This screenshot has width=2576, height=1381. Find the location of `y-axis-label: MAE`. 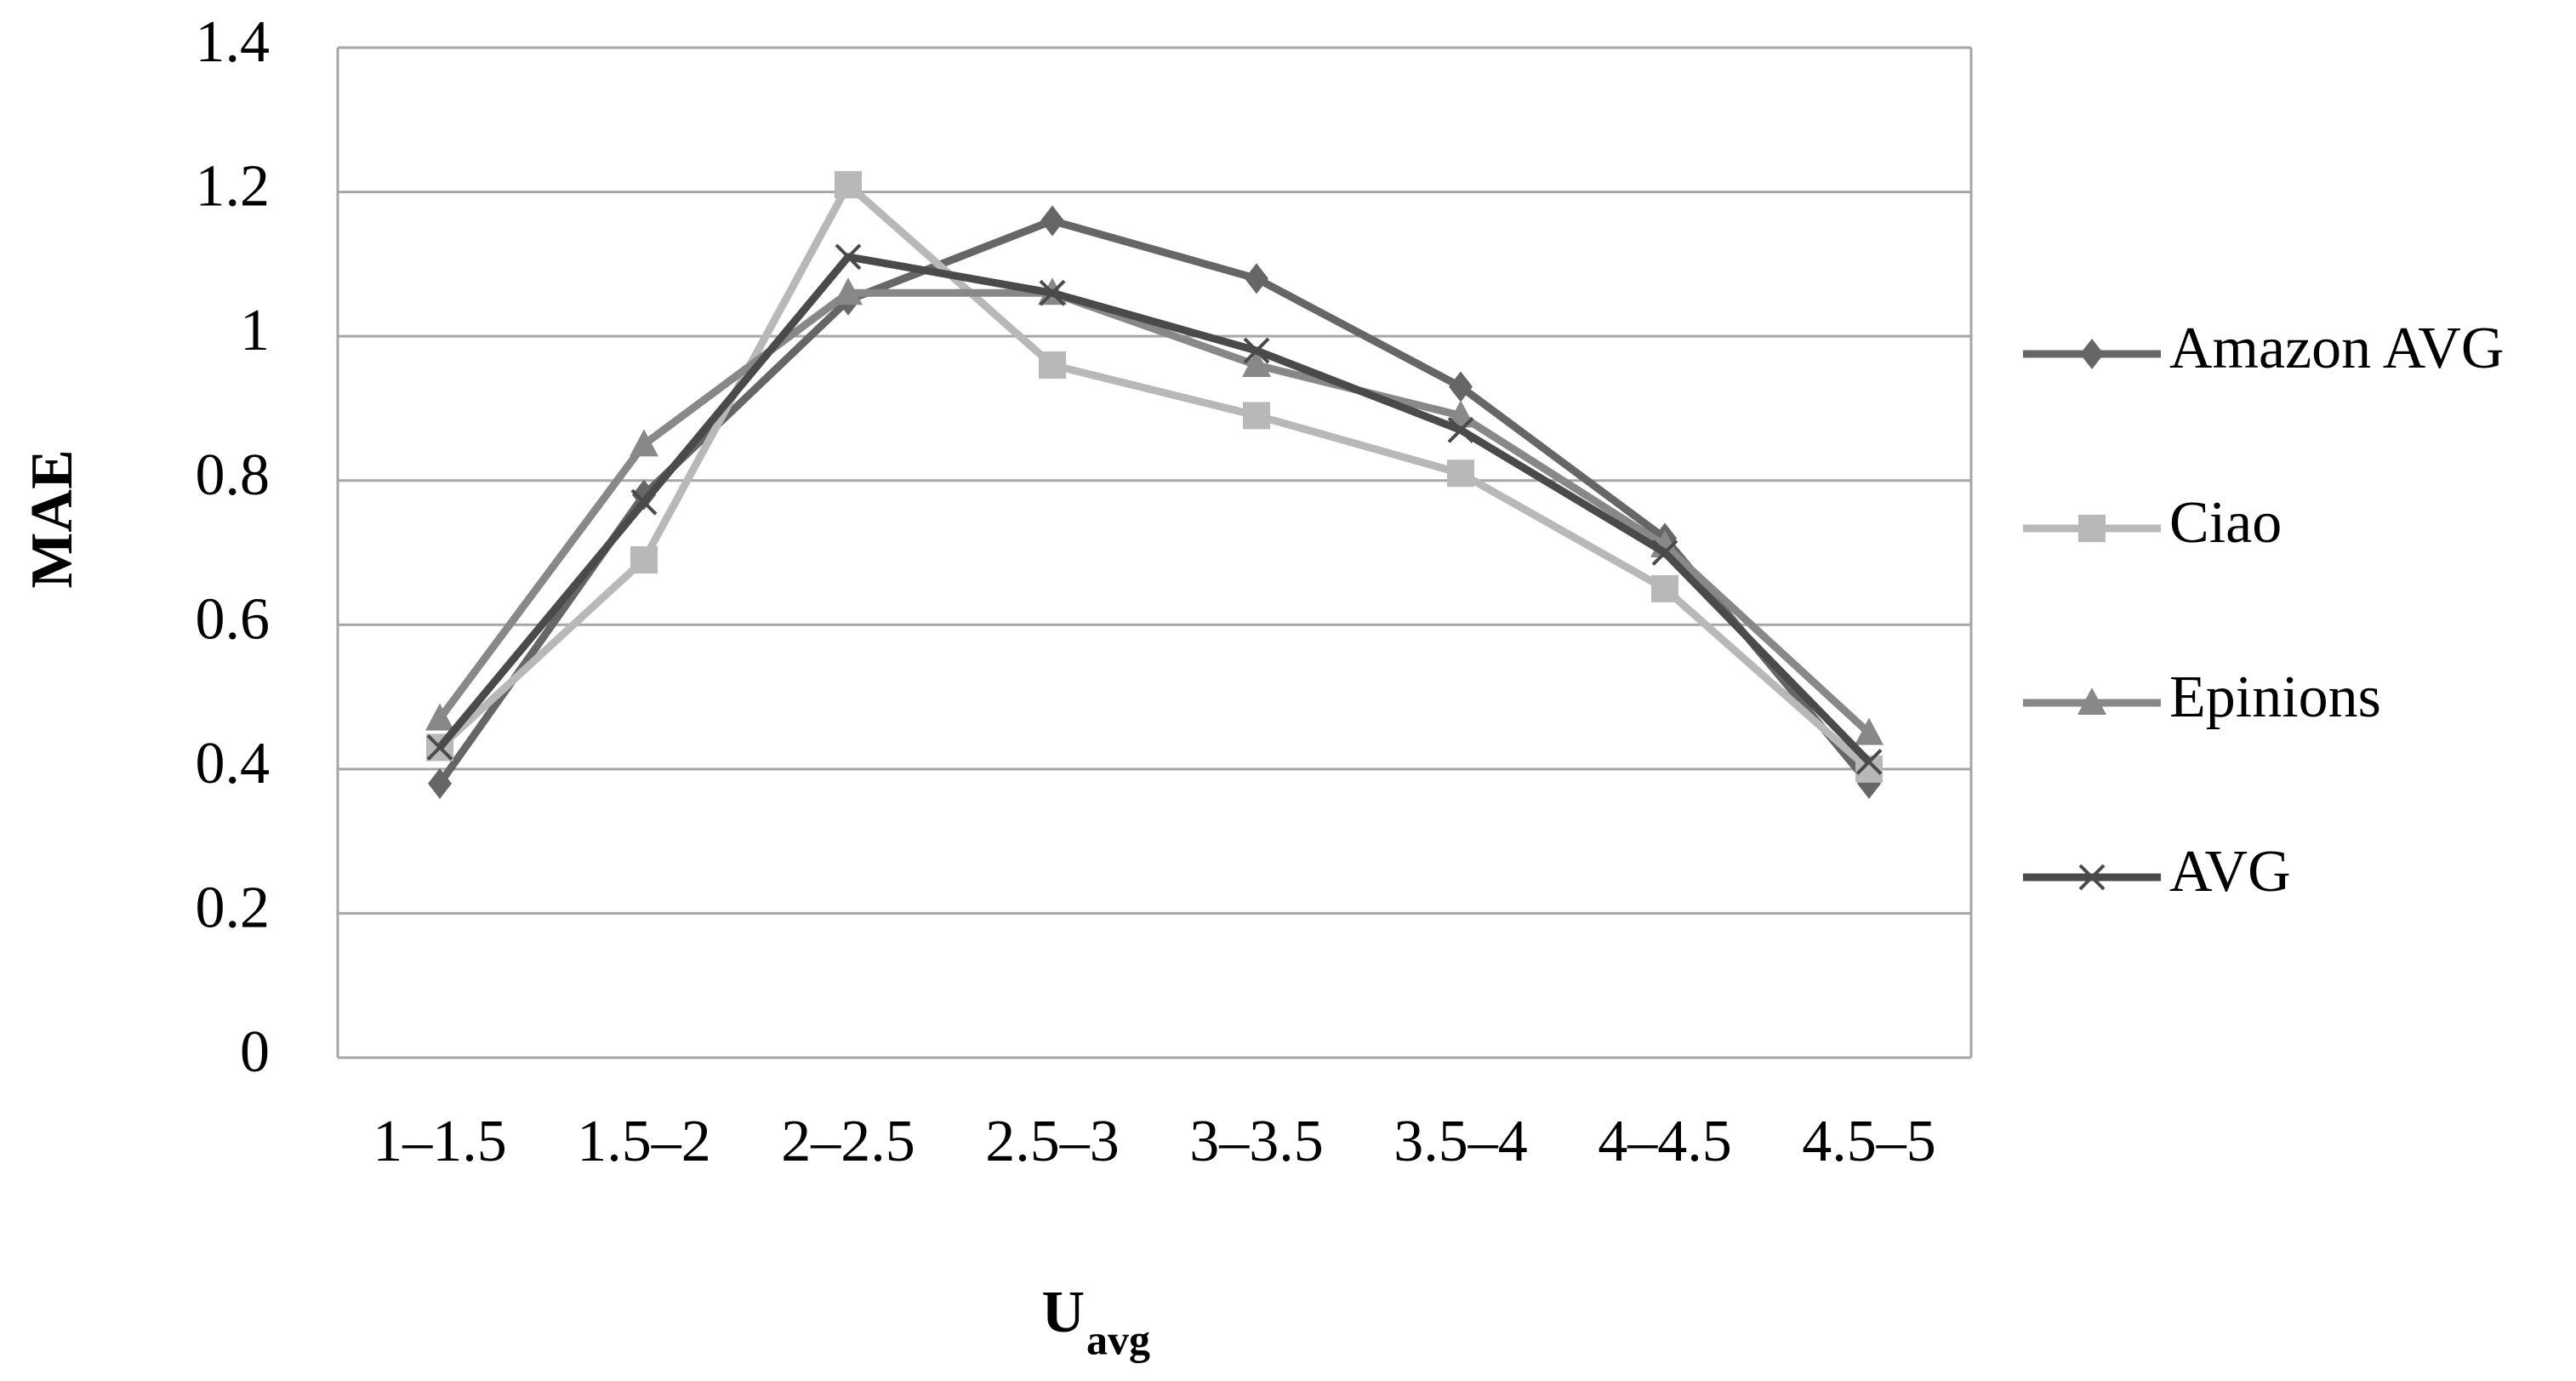

y-axis-label: MAE is located at coordinates (52, 519).